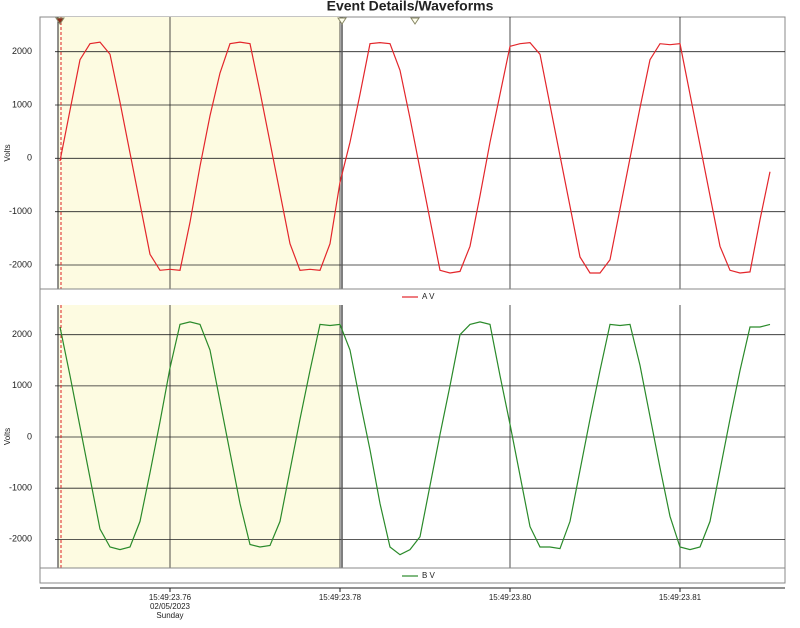 The image size is (800, 628). What do you see at coordinates (428, 296) in the screenshot?
I see `legend-label: A V` at bounding box center [428, 296].